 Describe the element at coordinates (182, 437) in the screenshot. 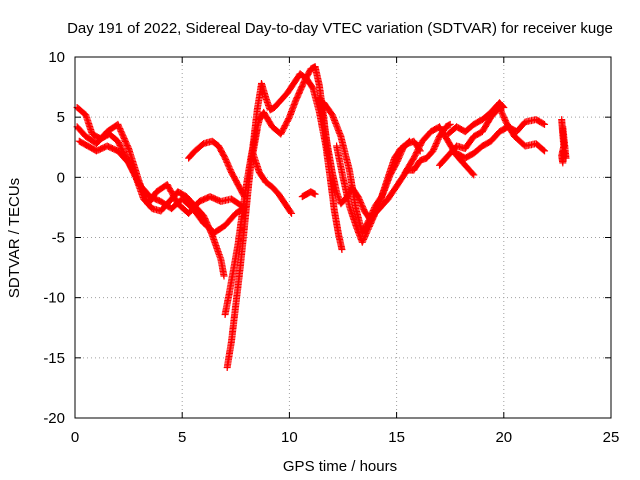

I see `x-tick-label: 5` at that location.